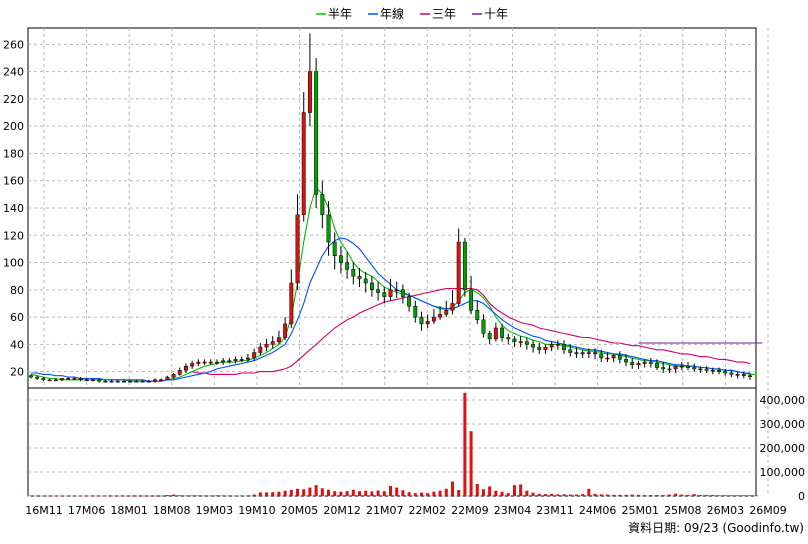 The width and height of the screenshot is (808, 544). Describe the element at coordinates (555, 510) in the screenshot. I see `x-tick-label: 23M11` at that location.